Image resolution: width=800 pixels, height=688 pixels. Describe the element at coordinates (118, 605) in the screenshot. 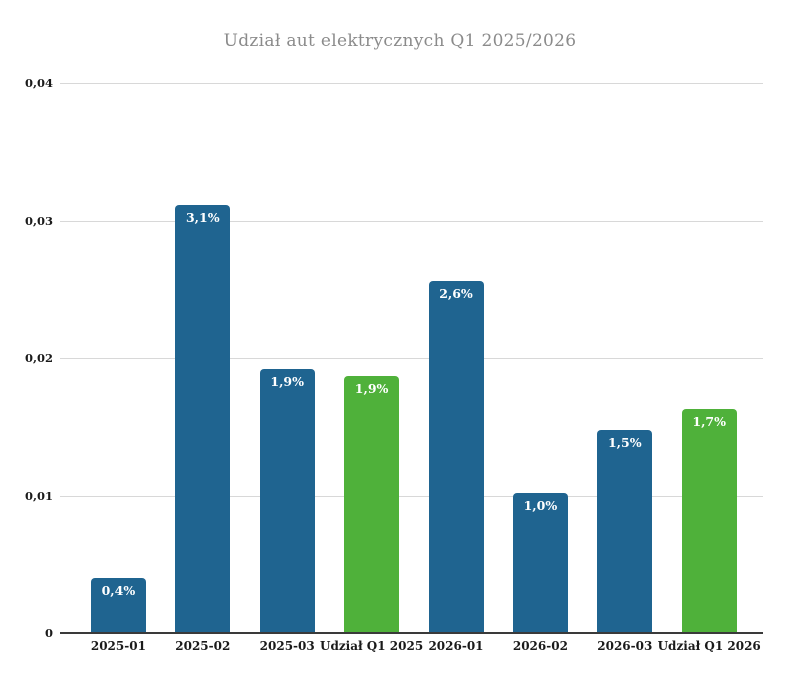

I see `bar-2025-01: 0,4%` at that location.